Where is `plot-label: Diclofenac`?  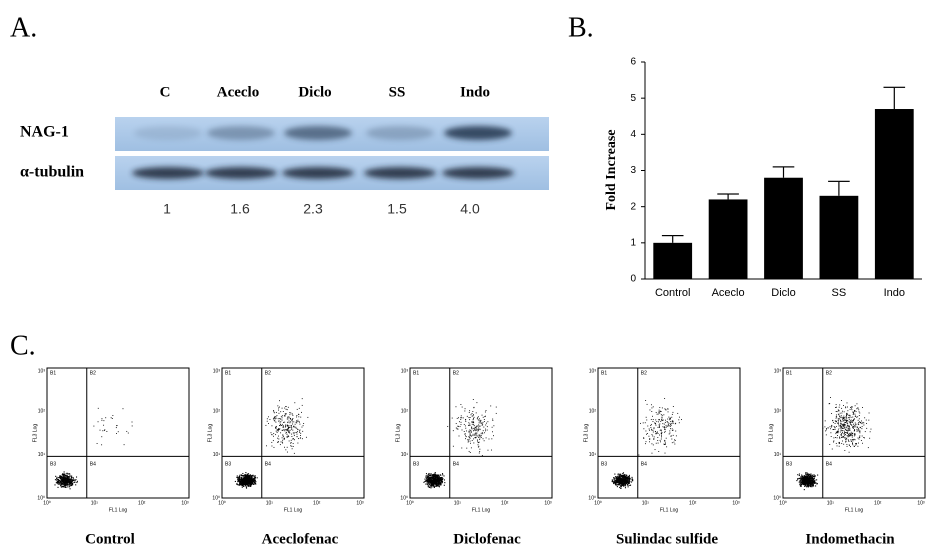 plot-label: Diclofenac is located at coordinates (487, 539).